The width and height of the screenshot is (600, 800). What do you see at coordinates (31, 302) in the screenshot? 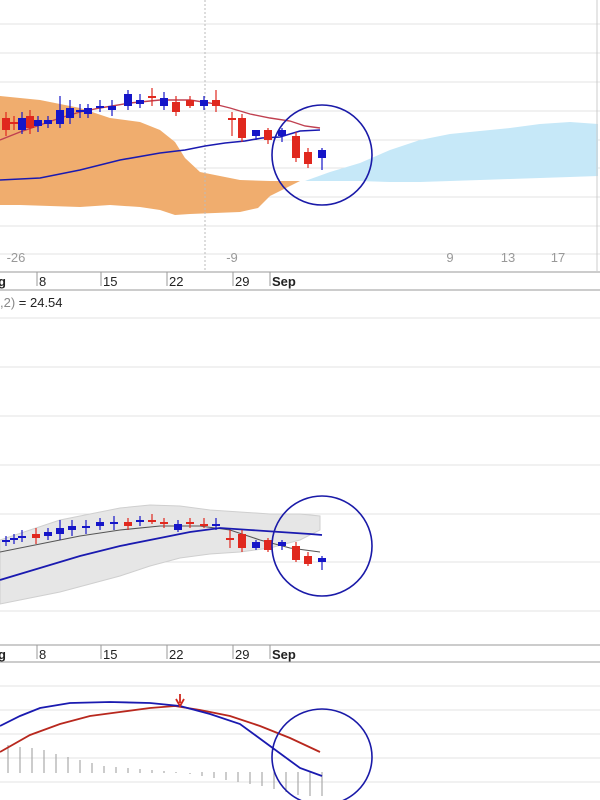
I see `indicator-parameter-label: ,2) = 24.54` at bounding box center [31, 302].